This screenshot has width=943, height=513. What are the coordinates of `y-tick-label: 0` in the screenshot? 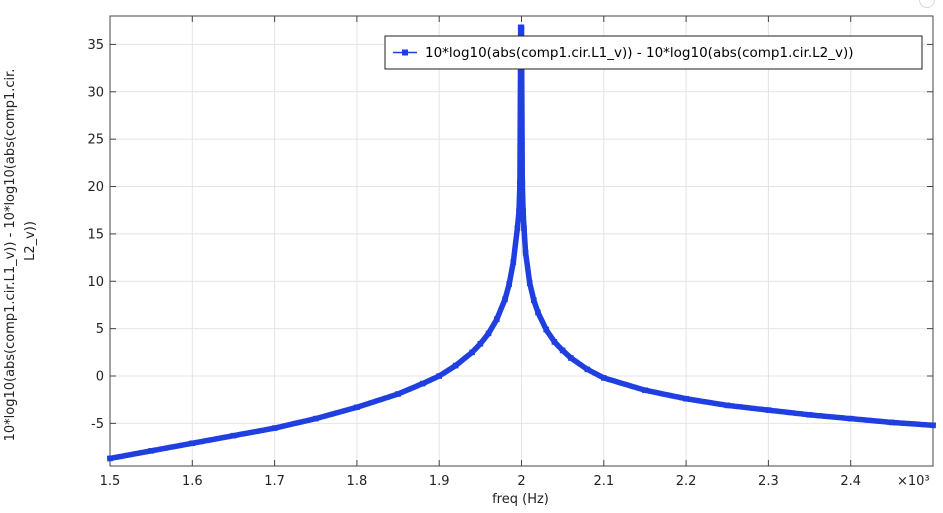 It's located at (100, 377).